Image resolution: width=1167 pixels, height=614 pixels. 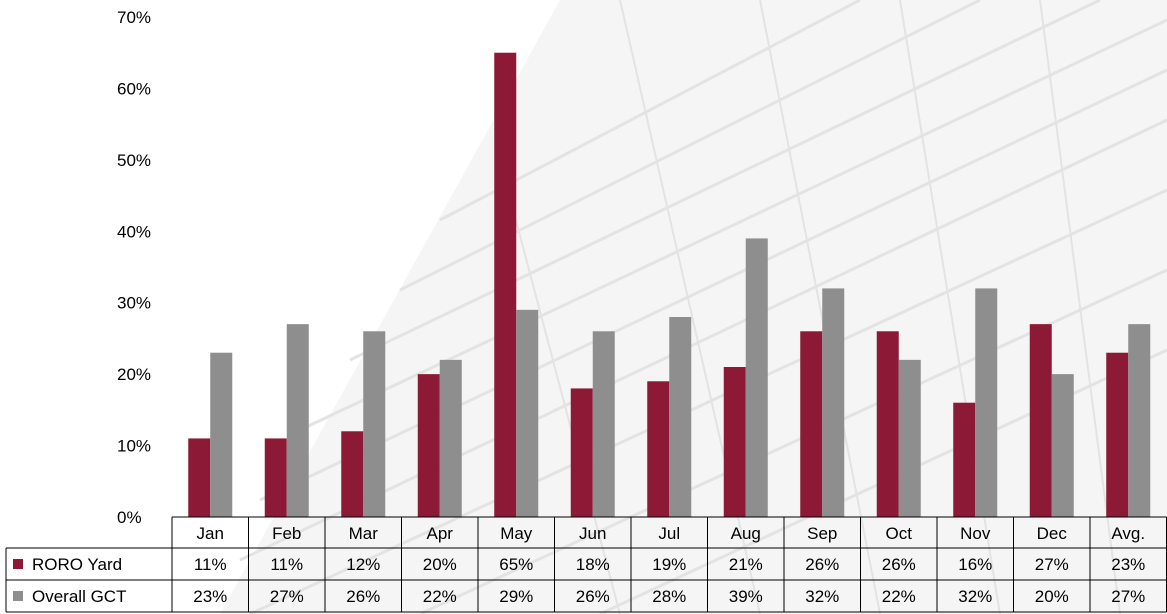 What do you see at coordinates (1128, 533) in the screenshot?
I see `category-label: Avg.` at bounding box center [1128, 533].